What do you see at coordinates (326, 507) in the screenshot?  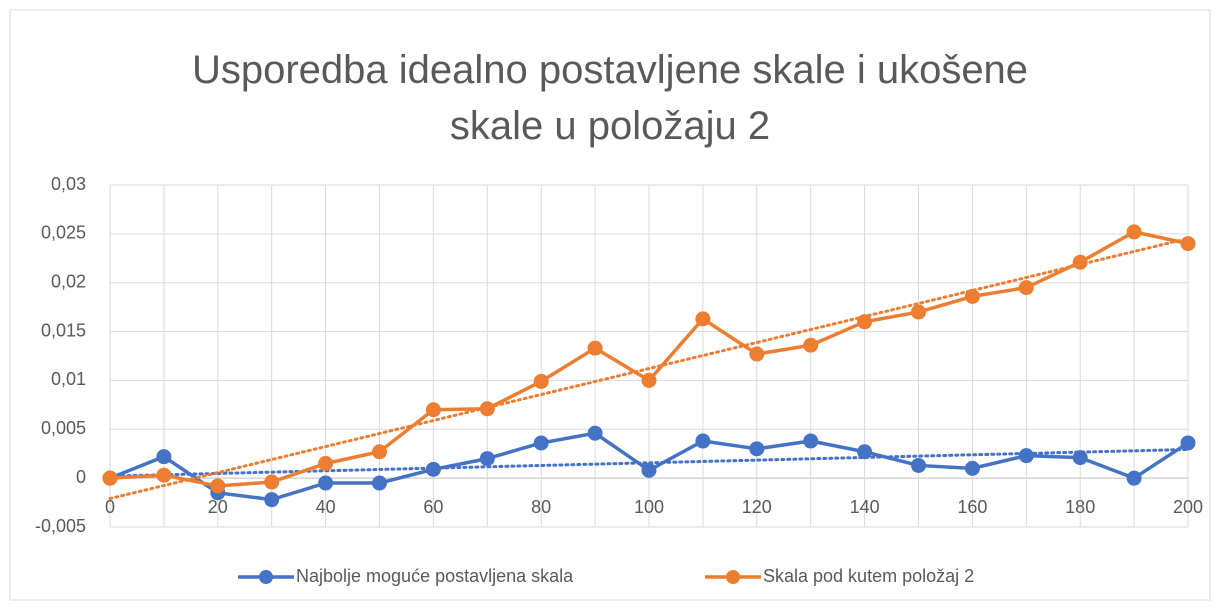 I see `x-tick-label: 40` at bounding box center [326, 507].